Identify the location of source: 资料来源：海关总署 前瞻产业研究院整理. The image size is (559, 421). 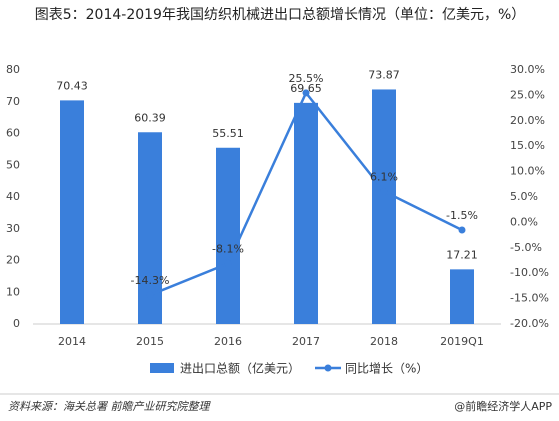
(109, 406).